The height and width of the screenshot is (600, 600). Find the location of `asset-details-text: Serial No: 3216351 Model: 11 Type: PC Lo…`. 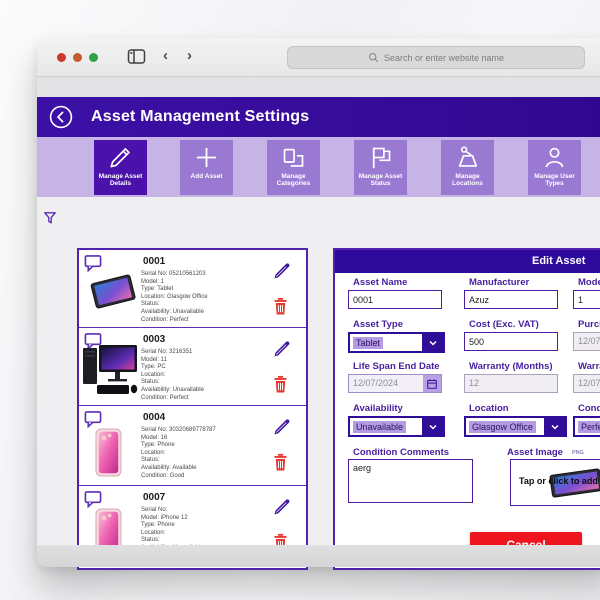

asset-details-text: Serial No: 3216351 Model: 11 Type: PC Lo… is located at coordinates (172, 375).